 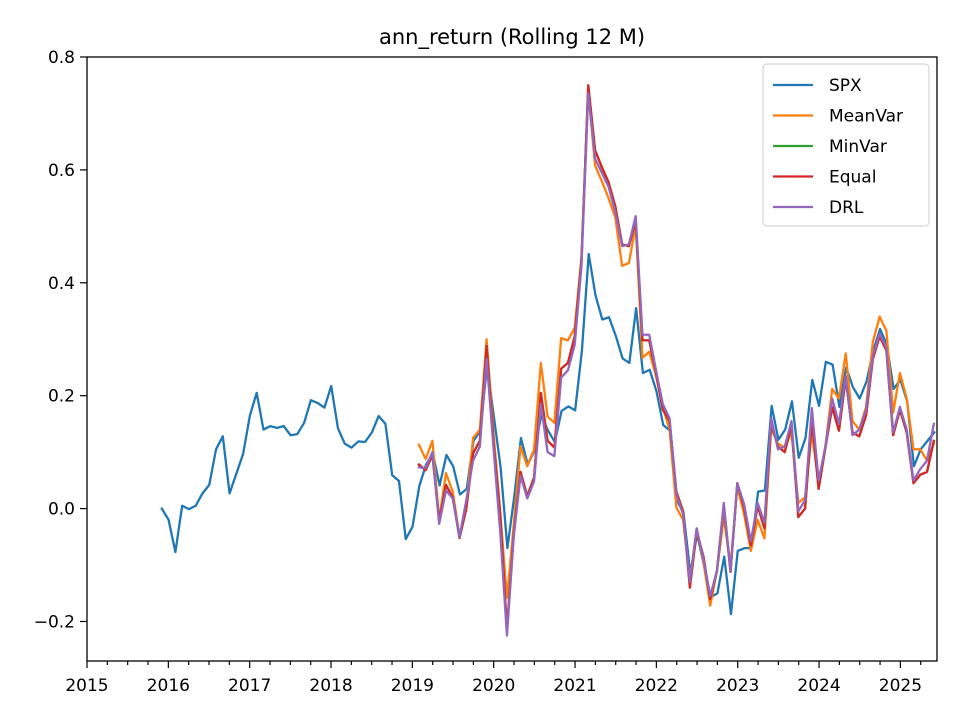 I want to click on y-tick-label: 0.4, so click(x=61, y=284).